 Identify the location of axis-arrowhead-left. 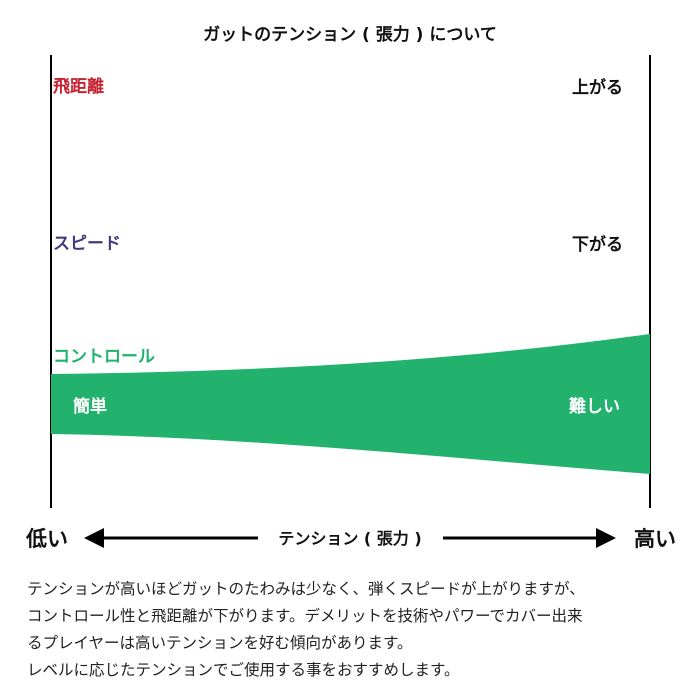
(94, 538).